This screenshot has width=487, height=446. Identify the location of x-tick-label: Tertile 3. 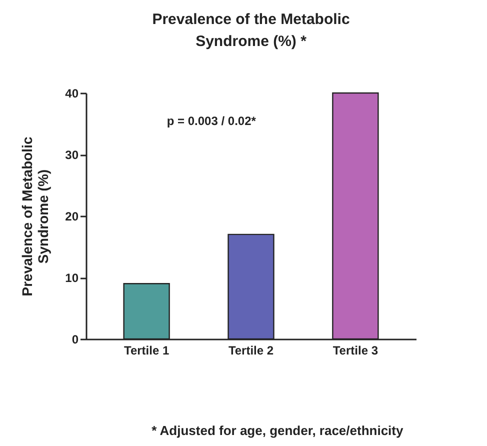
(355, 351).